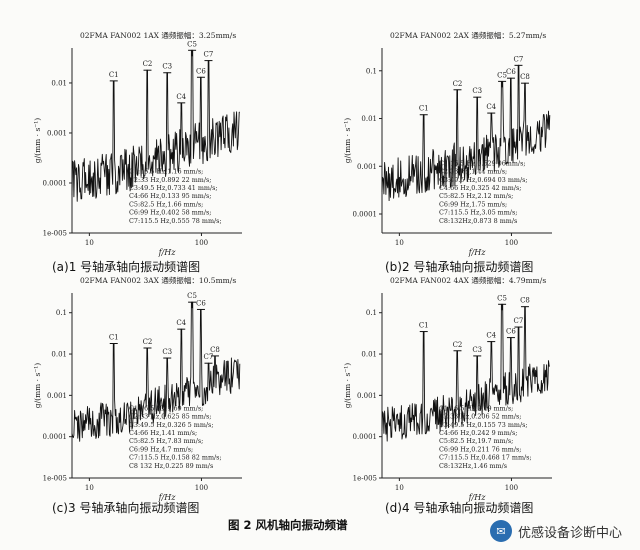  What do you see at coordinates (483, 180) in the screenshot?
I see `legend-entry: C3:49.5 Hz,0.694 03 mm/s;` at bounding box center [483, 180].